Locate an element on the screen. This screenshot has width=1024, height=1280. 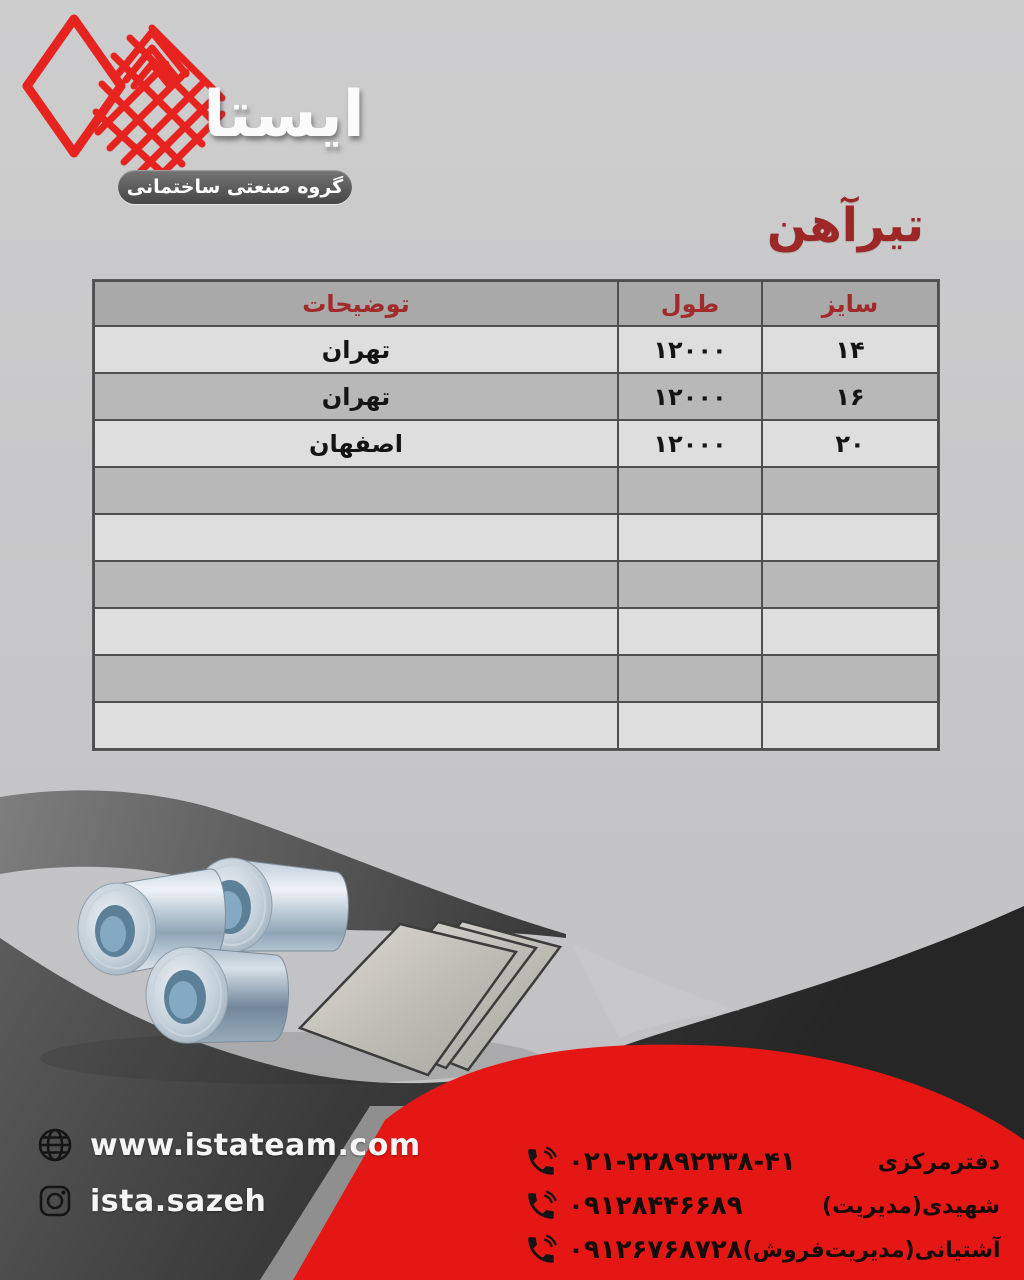
globe-icon is located at coordinates (55, 1145).